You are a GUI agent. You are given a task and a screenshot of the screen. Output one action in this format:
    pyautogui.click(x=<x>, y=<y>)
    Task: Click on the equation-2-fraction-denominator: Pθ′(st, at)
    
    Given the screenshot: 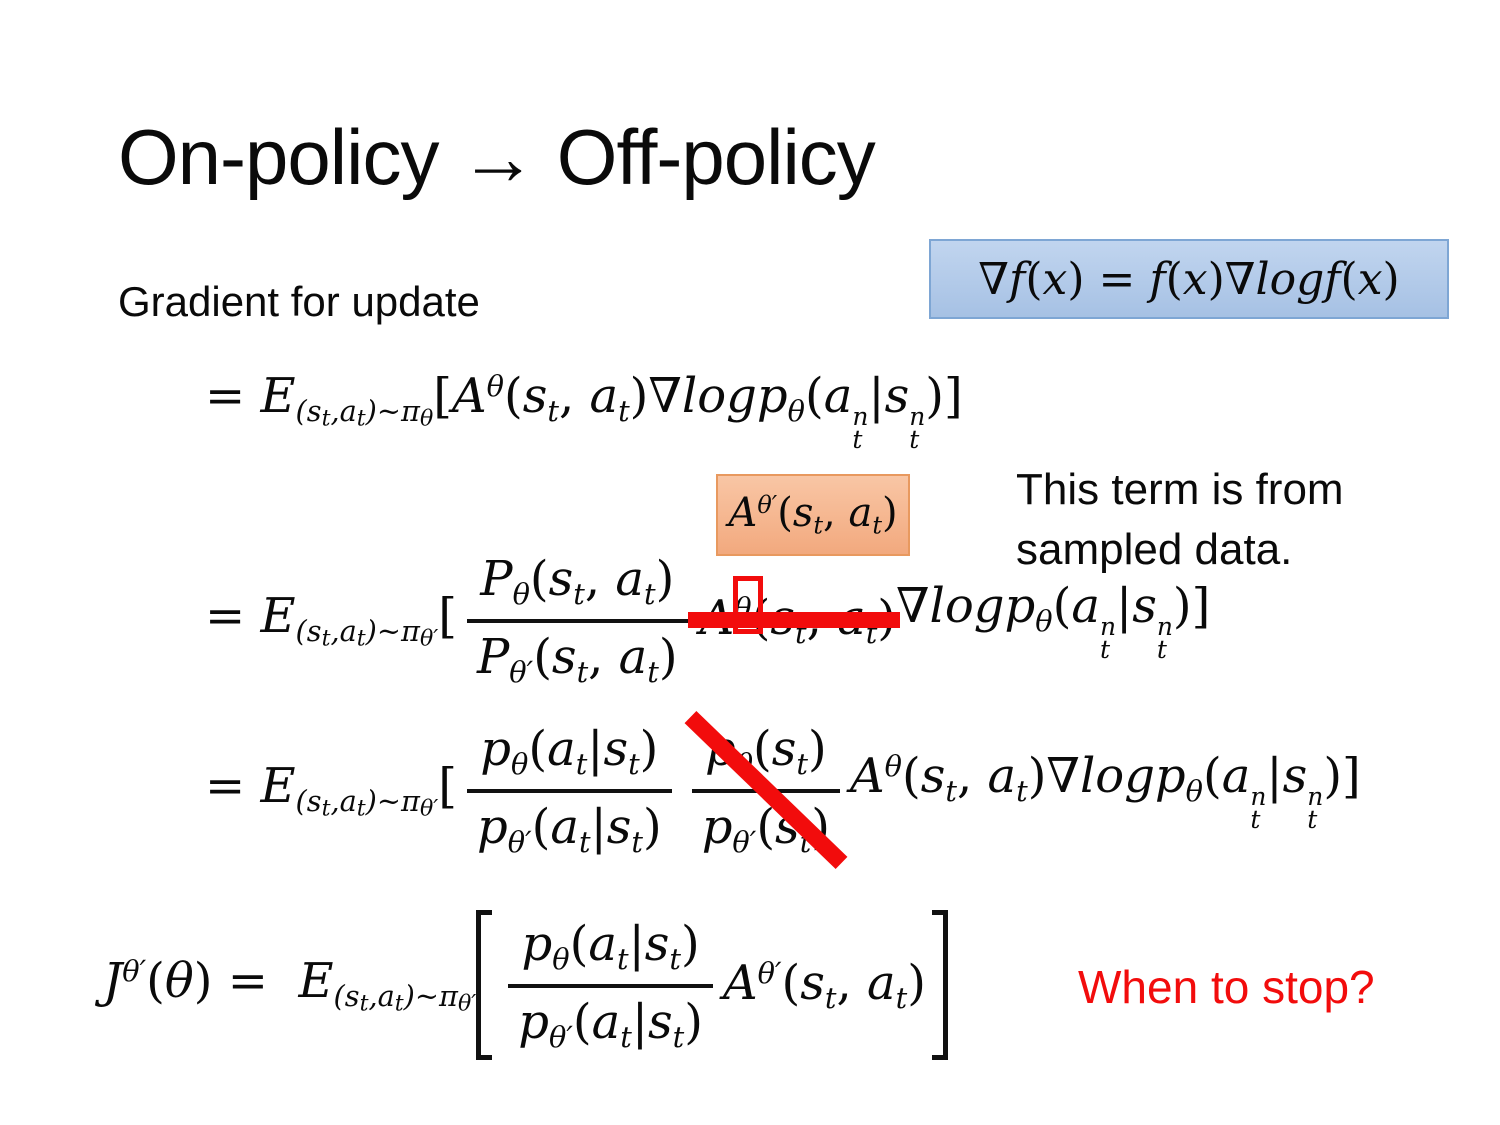 What is the action you would take?
    pyautogui.click(x=577, y=659)
    